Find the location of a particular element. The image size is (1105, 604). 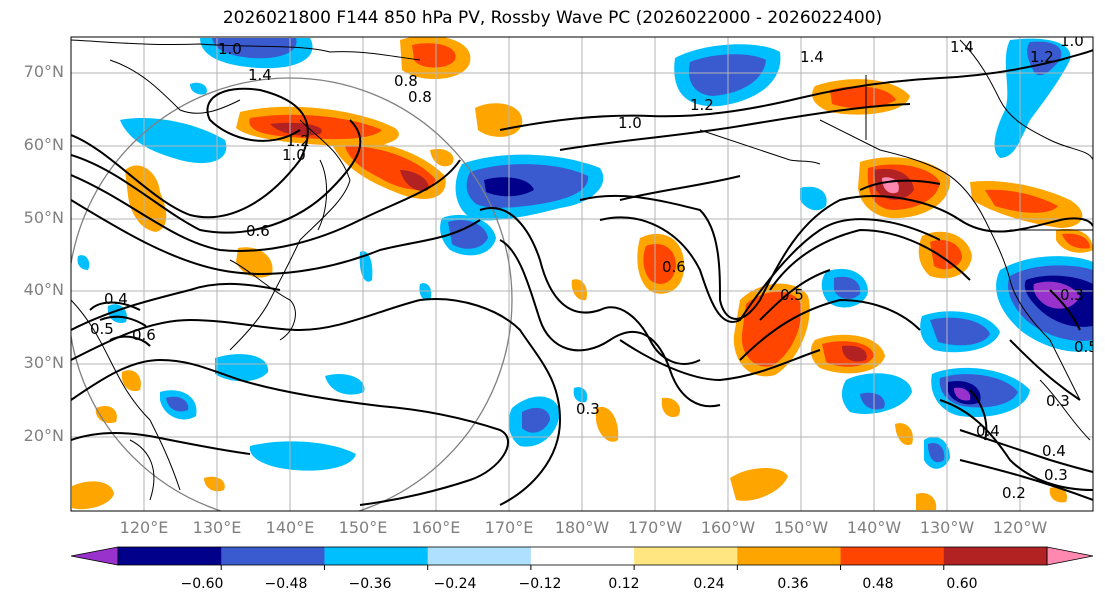

lat-label: 70°N is located at coordinates (43, 71).